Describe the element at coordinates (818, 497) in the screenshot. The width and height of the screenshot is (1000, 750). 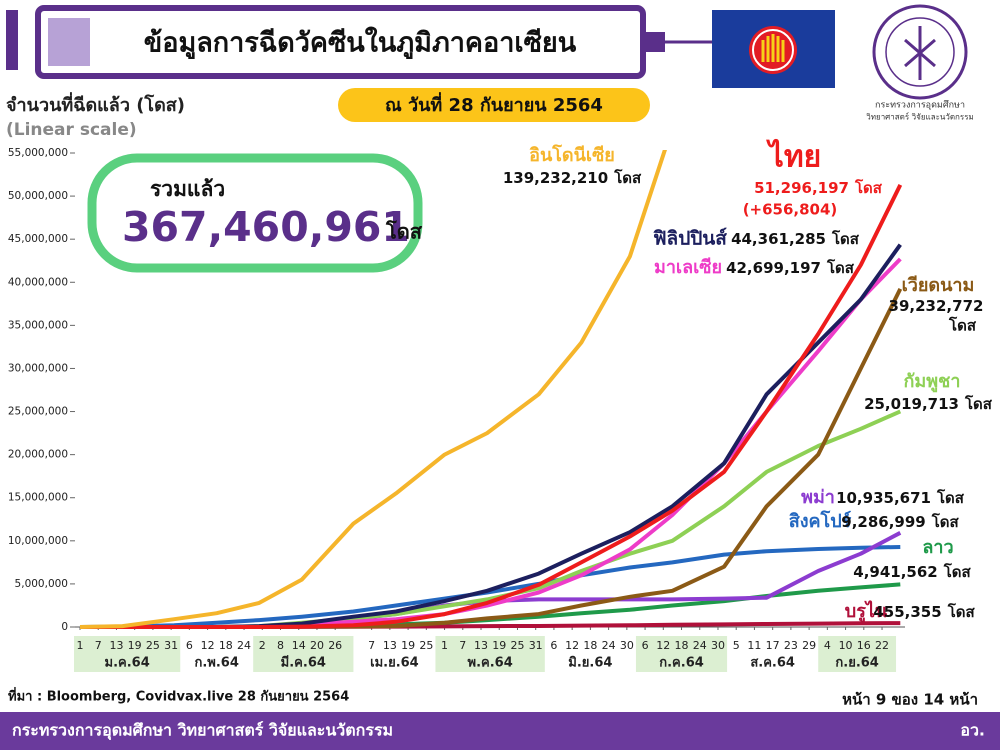
I see `series-name: พม่า` at that location.